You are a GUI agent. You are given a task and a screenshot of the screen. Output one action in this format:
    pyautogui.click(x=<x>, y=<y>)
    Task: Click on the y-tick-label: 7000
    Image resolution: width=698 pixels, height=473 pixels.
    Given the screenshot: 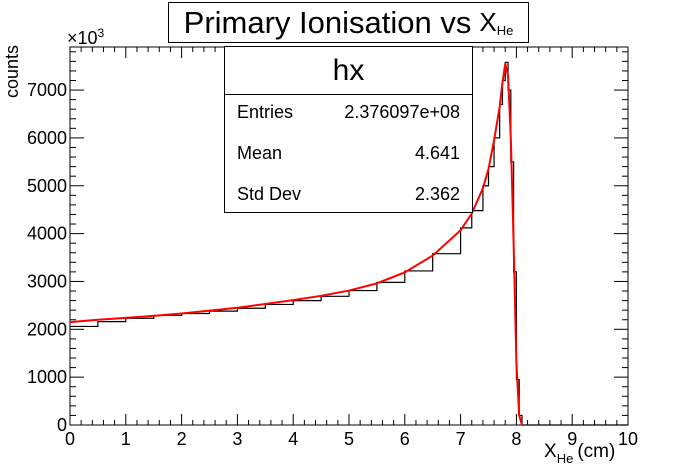 What is the action you would take?
    pyautogui.click(x=47, y=90)
    